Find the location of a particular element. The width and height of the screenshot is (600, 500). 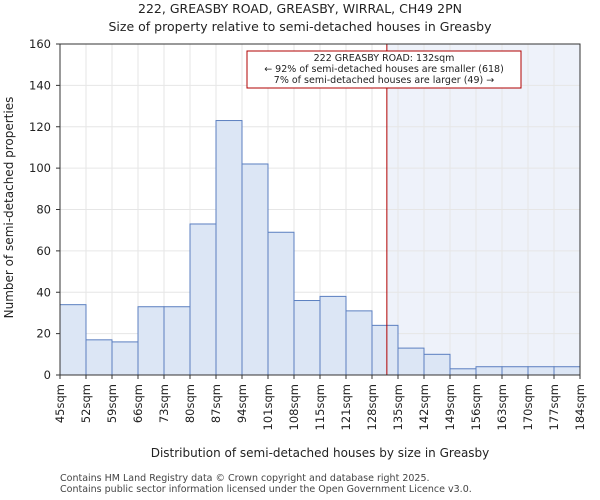

x-tick-label: 87sqm is located at coordinates (216, 403).